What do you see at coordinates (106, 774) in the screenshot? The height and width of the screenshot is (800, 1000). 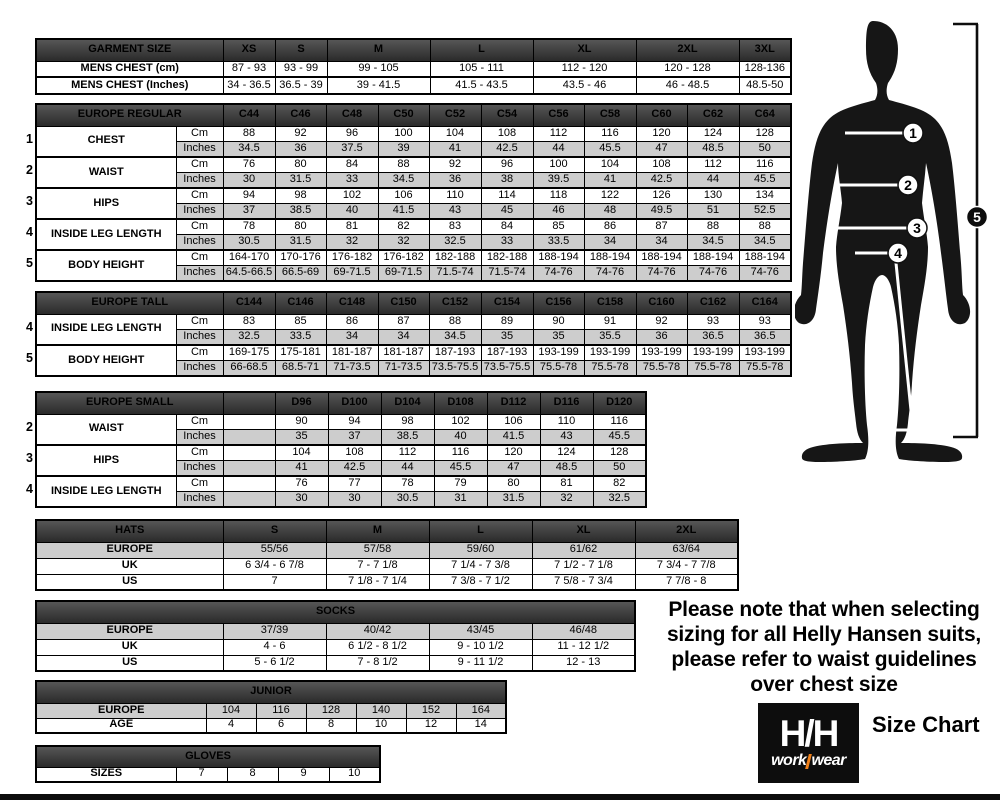 I see `row-label: SIZES` at bounding box center [106, 774].